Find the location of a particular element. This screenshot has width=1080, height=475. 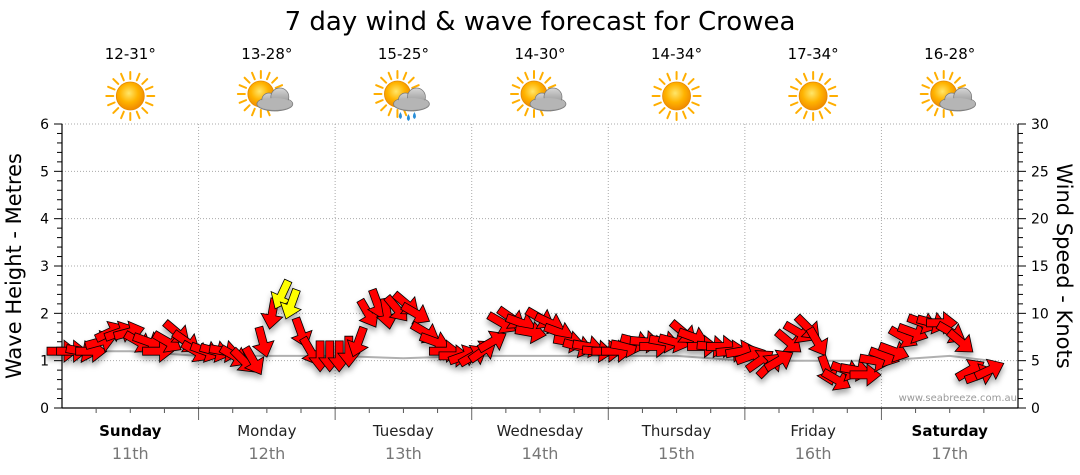

day-name-thursday: Thursday is located at coordinates (676, 431).